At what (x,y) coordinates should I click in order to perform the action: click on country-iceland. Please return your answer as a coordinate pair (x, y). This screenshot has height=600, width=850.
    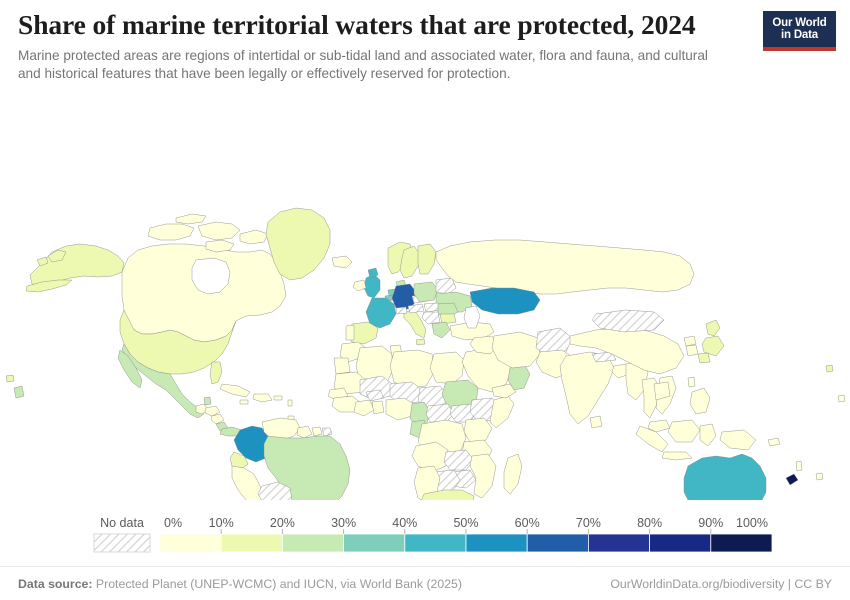
    Looking at the image, I should click on (342, 262).